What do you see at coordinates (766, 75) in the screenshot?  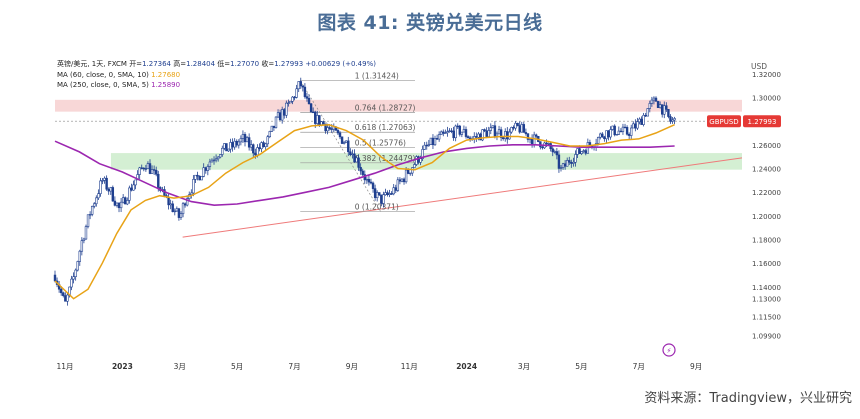 I see `y-tick-label: 1.32000` at bounding box center [766, 75].